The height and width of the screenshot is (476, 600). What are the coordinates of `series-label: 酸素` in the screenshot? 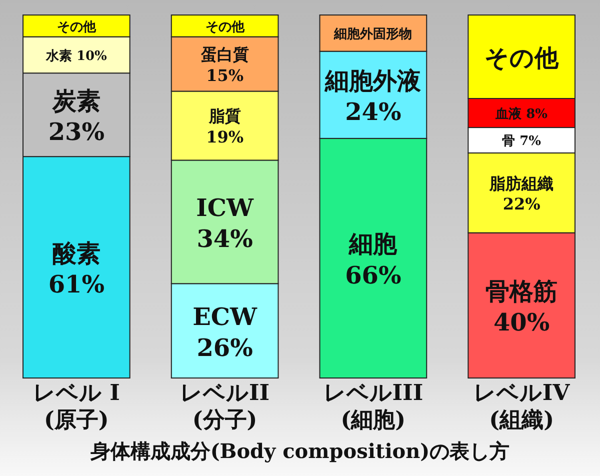 It's located at (76, 253).